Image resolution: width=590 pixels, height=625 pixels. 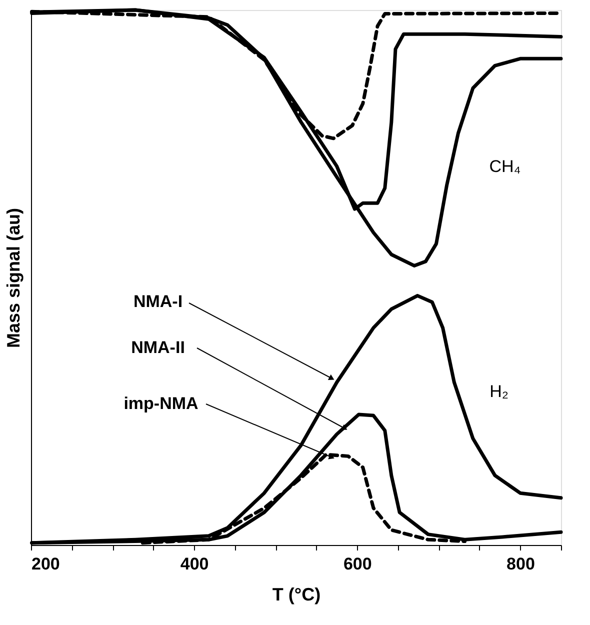 I want to click on annotation: CH₄, so click(x=505, y=166).